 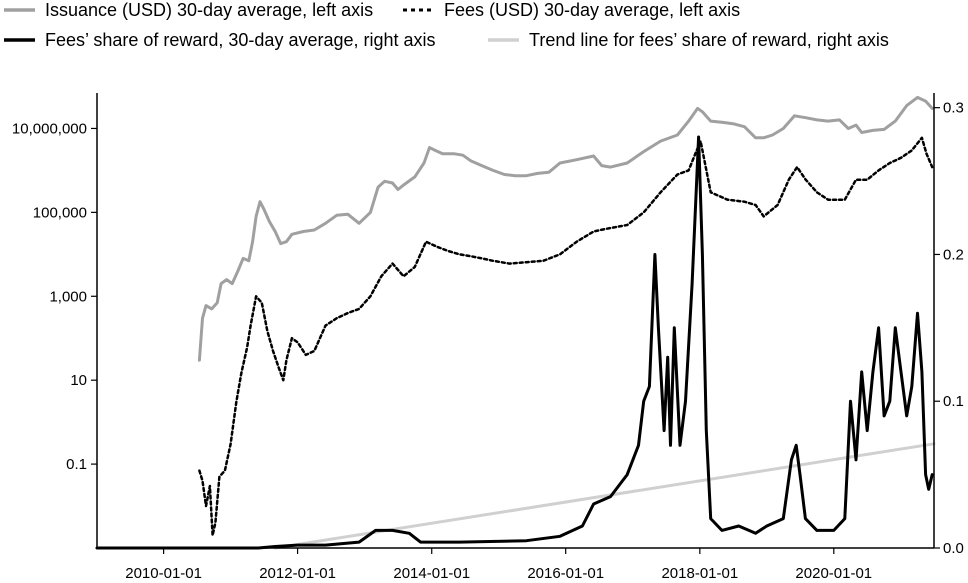 I want to click on x-tick-label: 2014-01-01, so click(x=431, y=573).